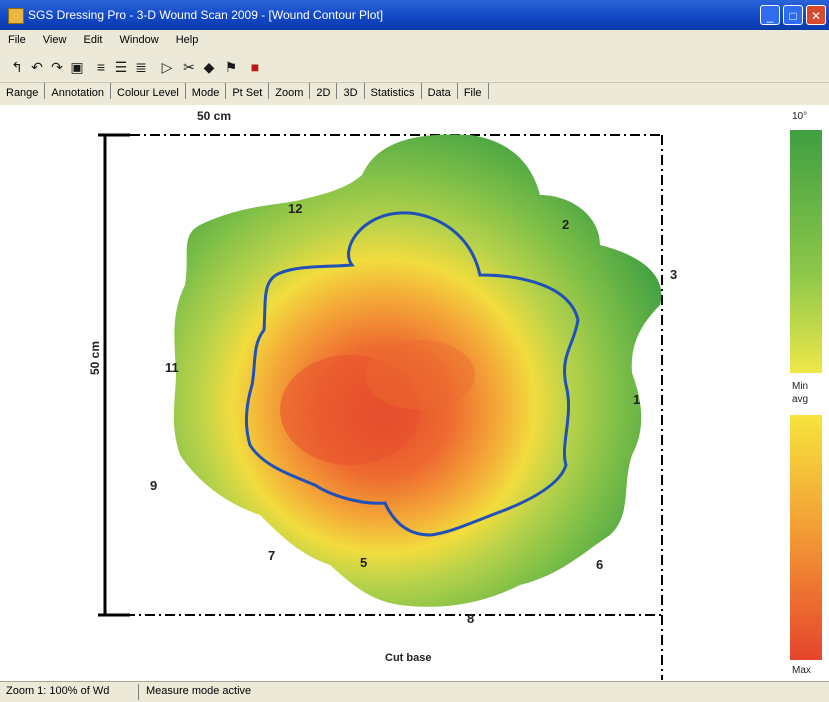 This screenshot has width=829, height=702. Describe the element at coordinates (187, 40) in the screenshot. I see `menu-help: Help` at that location.